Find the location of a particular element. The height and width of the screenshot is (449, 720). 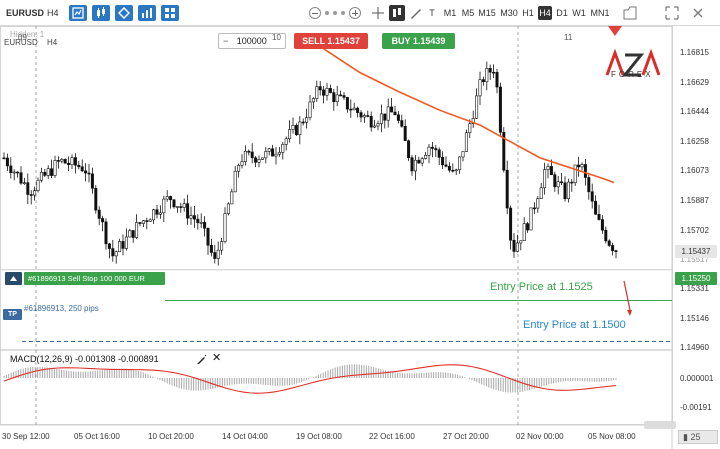

tf-d1: D1 is located at coordinates (562, 13).